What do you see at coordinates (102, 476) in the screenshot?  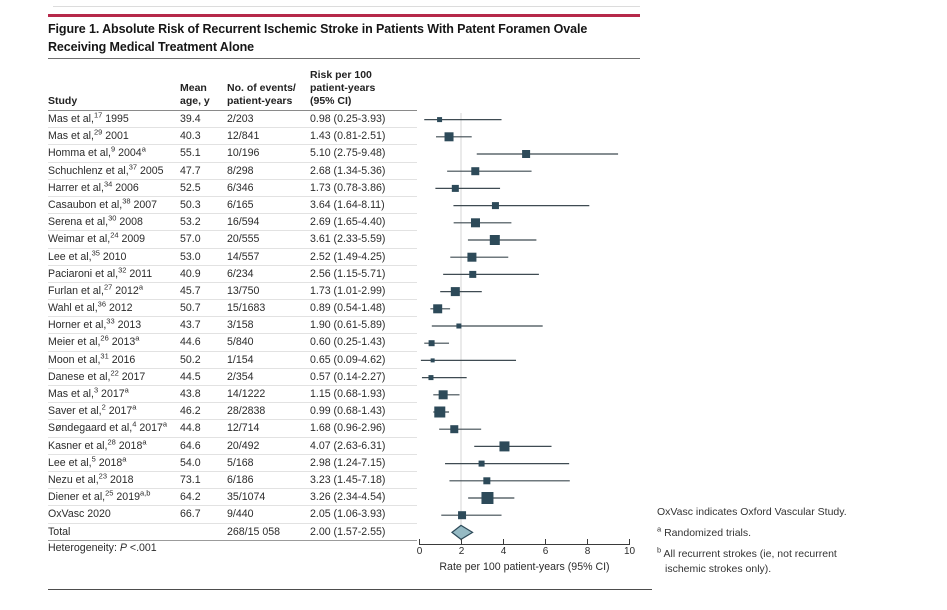 I see `reference-superscript: 23` at bounding box center [102, 476].